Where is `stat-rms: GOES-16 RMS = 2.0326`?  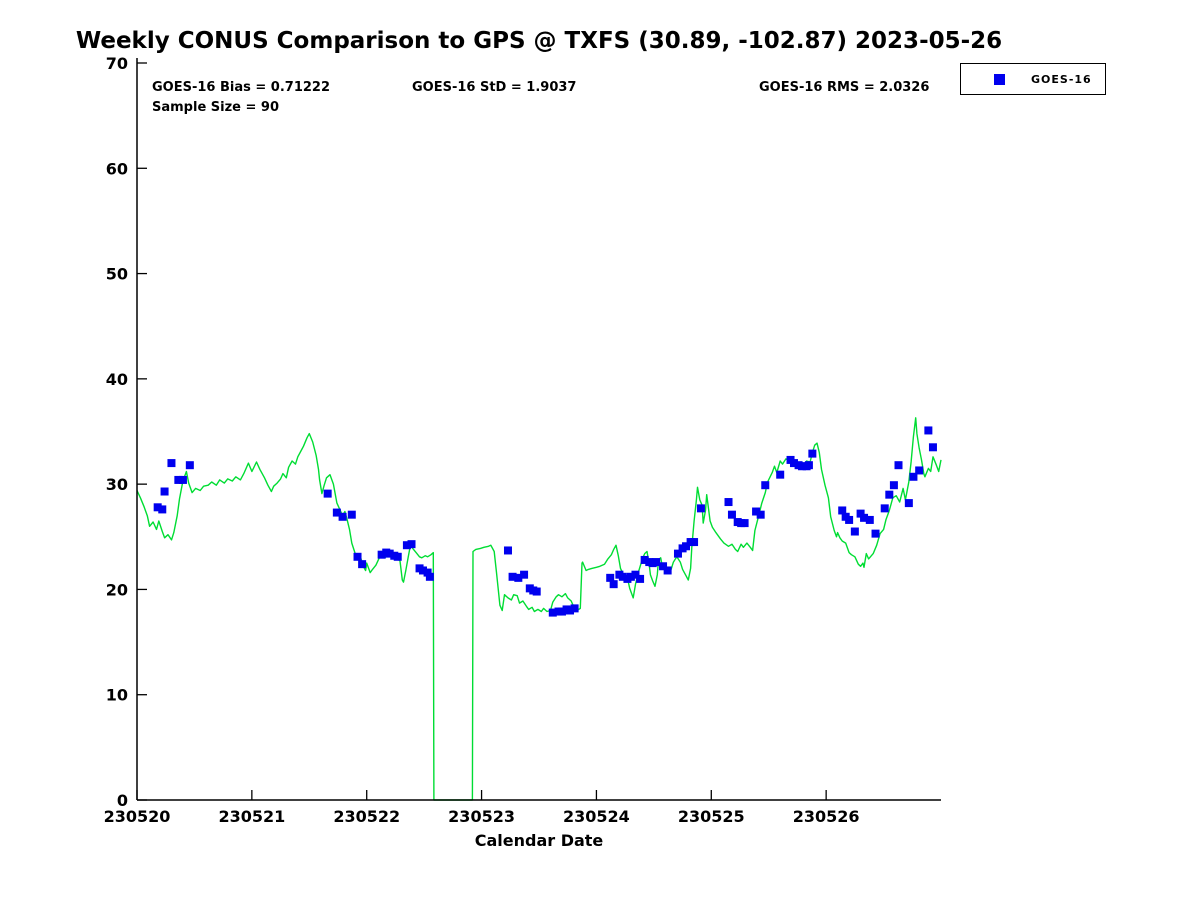 stat-rms: GOES-16 RMS = 2.0326 is located at coordinates (844, 87).